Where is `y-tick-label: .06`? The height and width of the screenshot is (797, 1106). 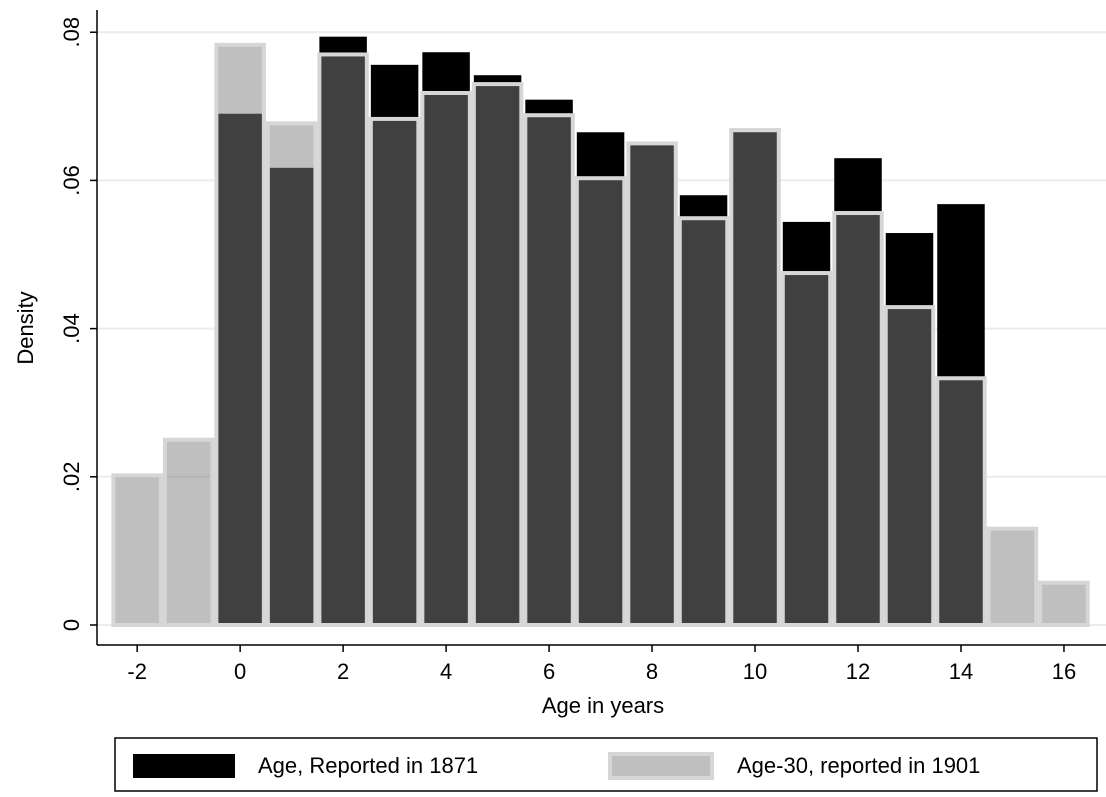 y-tick-label: .06 is located at coordinates (71, 180).